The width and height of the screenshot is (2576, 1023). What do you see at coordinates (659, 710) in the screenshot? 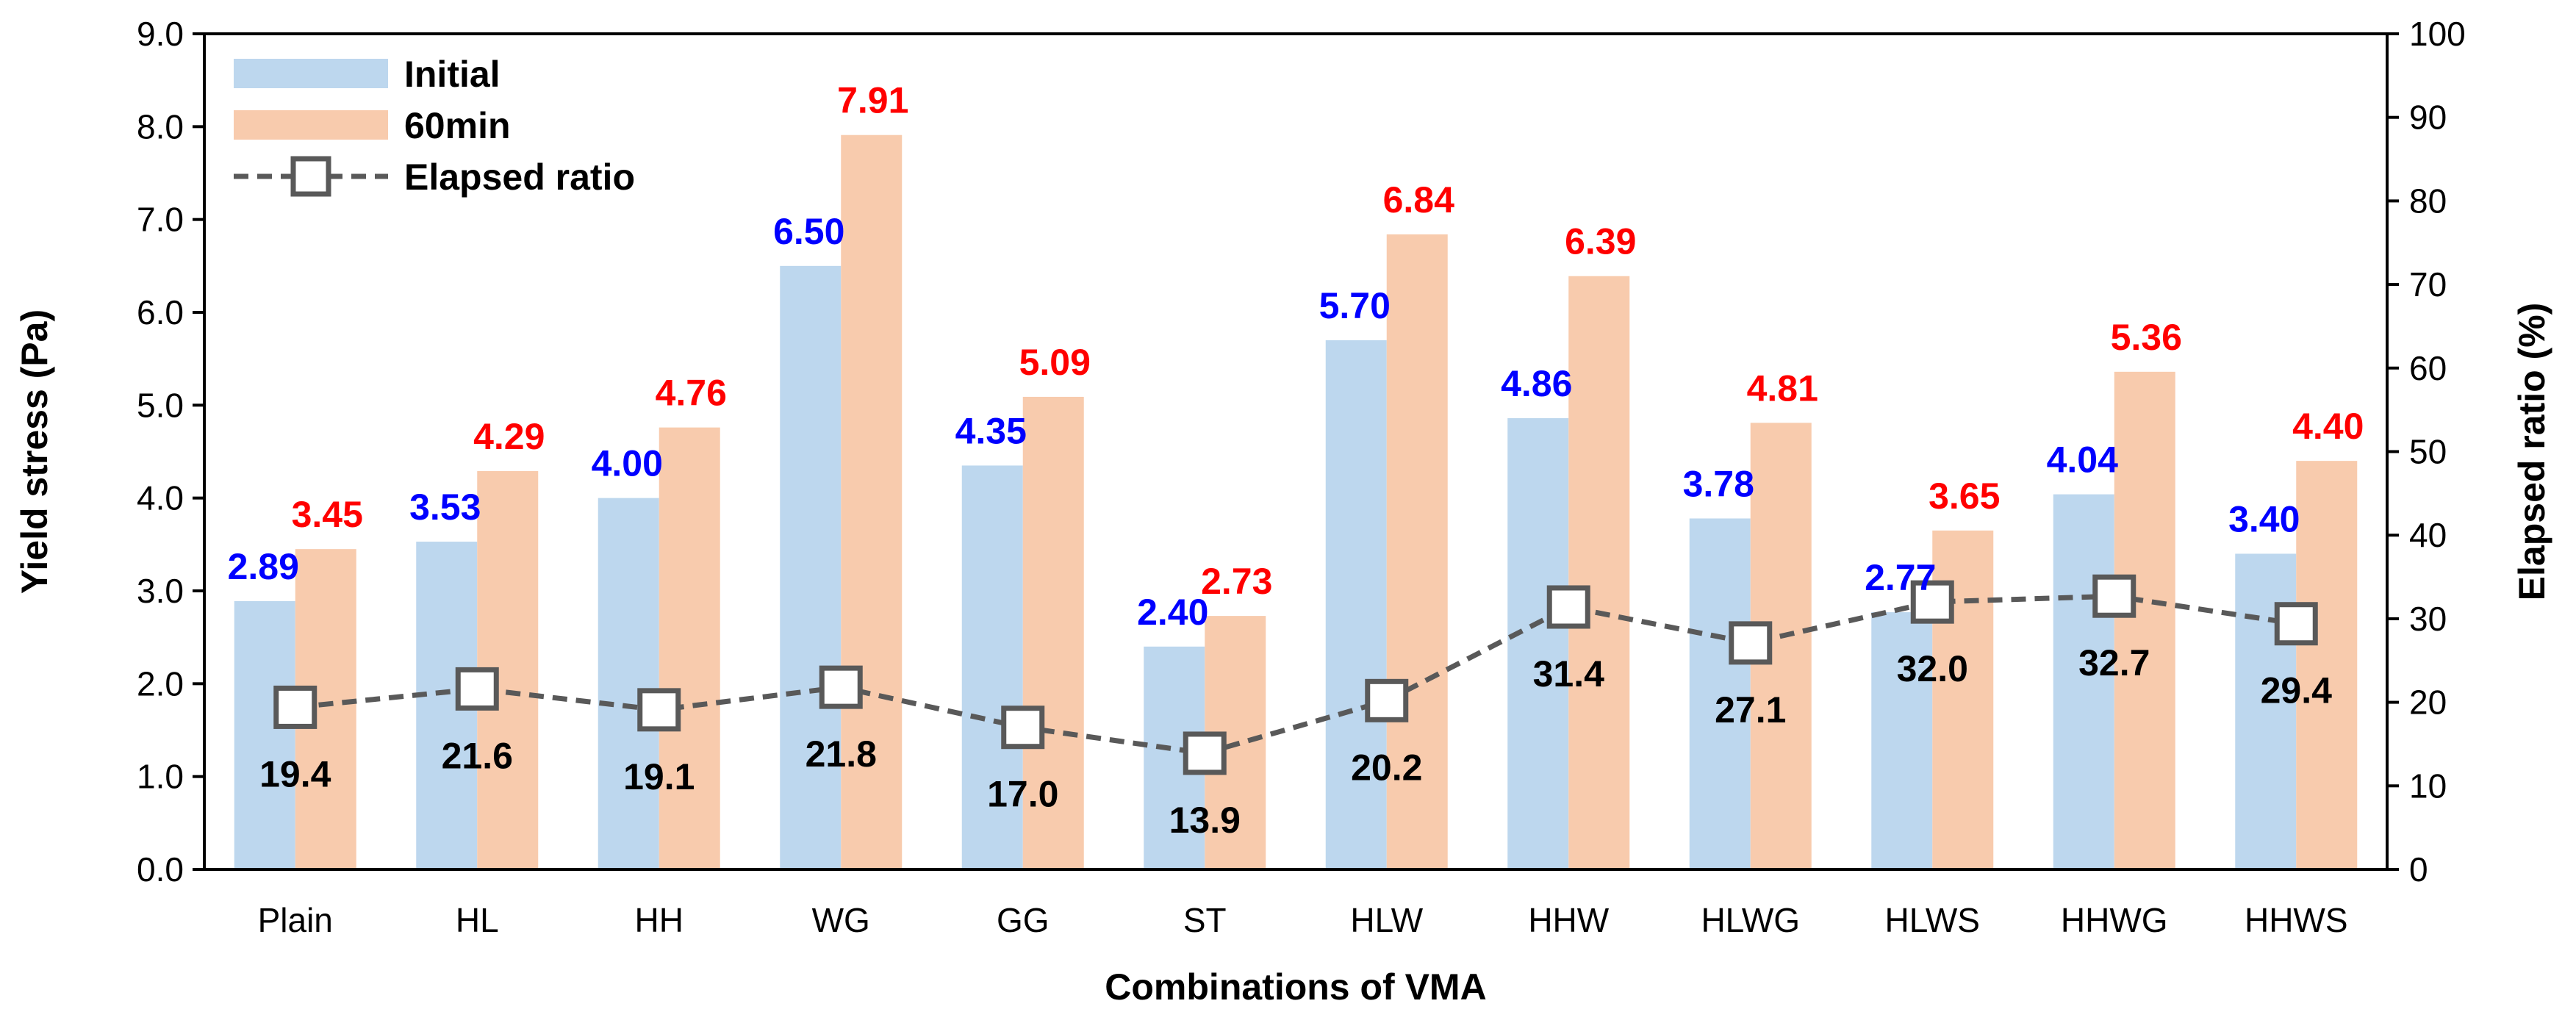
I see `ratio-marker-hh` at bounding box center [659, 710].